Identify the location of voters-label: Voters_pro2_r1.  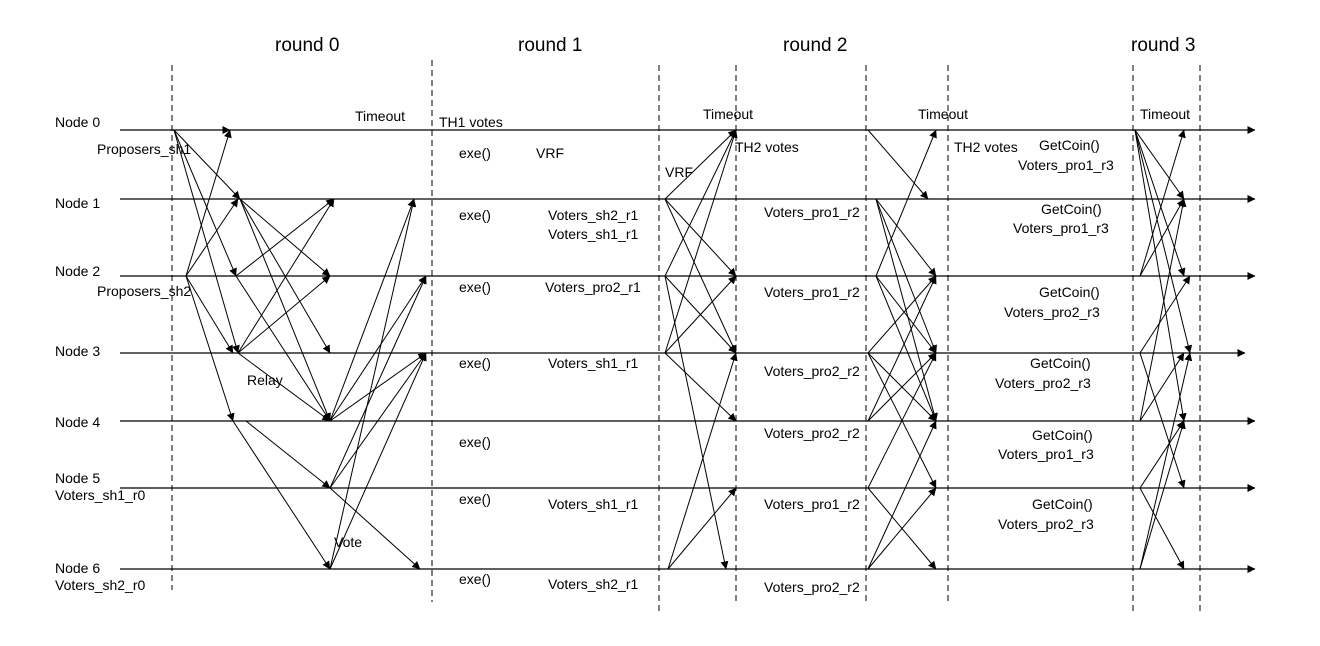
(593, 287).